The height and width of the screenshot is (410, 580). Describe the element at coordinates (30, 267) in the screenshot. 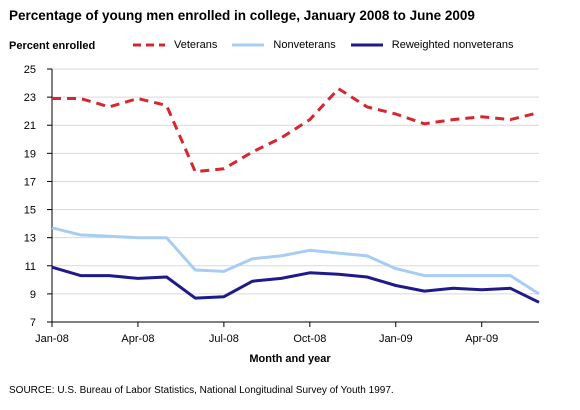

I see `y-tick-label-11: 11` at that location.